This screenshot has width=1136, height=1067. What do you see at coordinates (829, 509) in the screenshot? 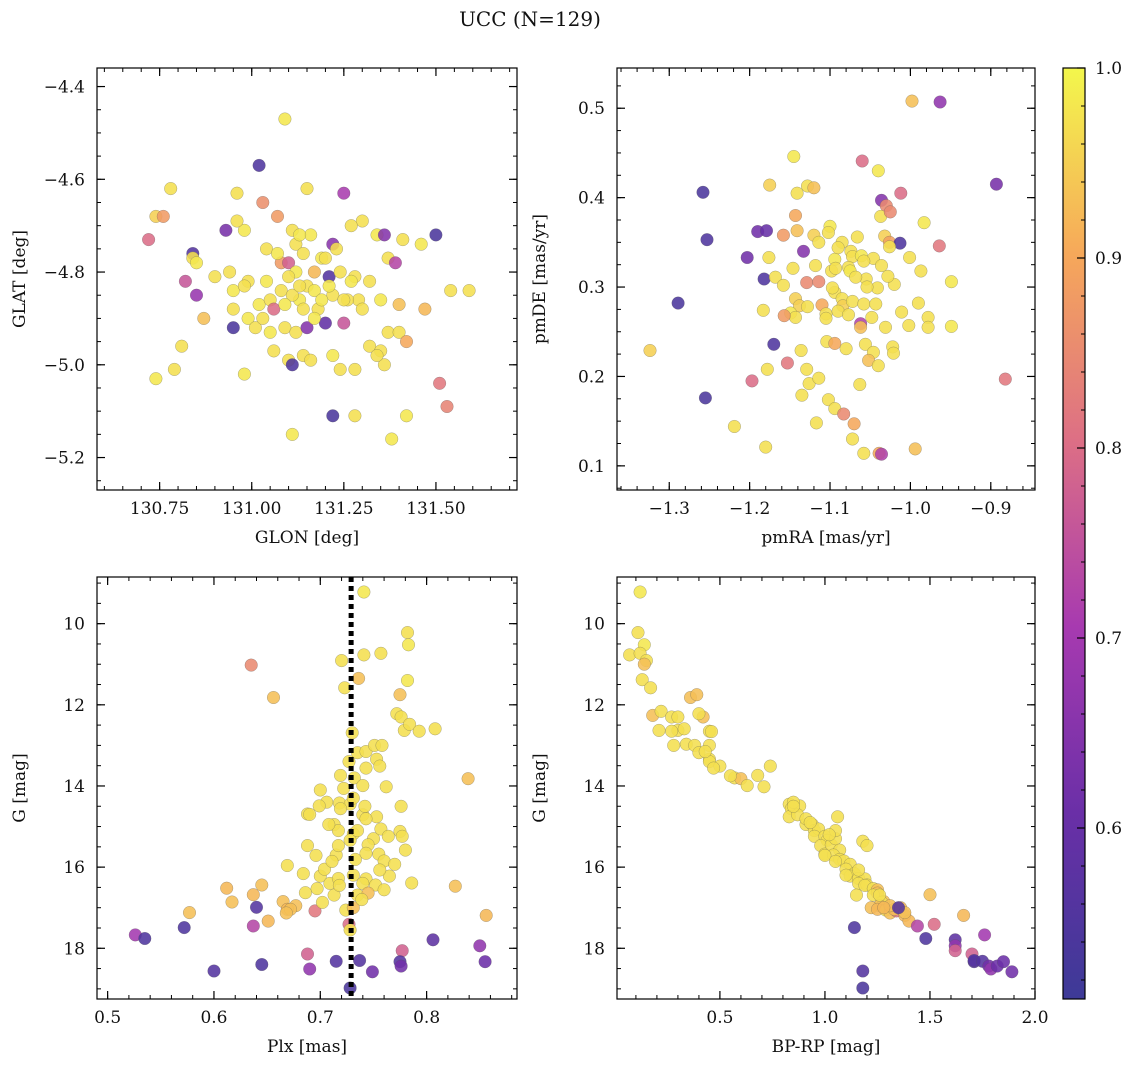
I see `x-tick-label: −1.1` at bounding box center [829, 509].